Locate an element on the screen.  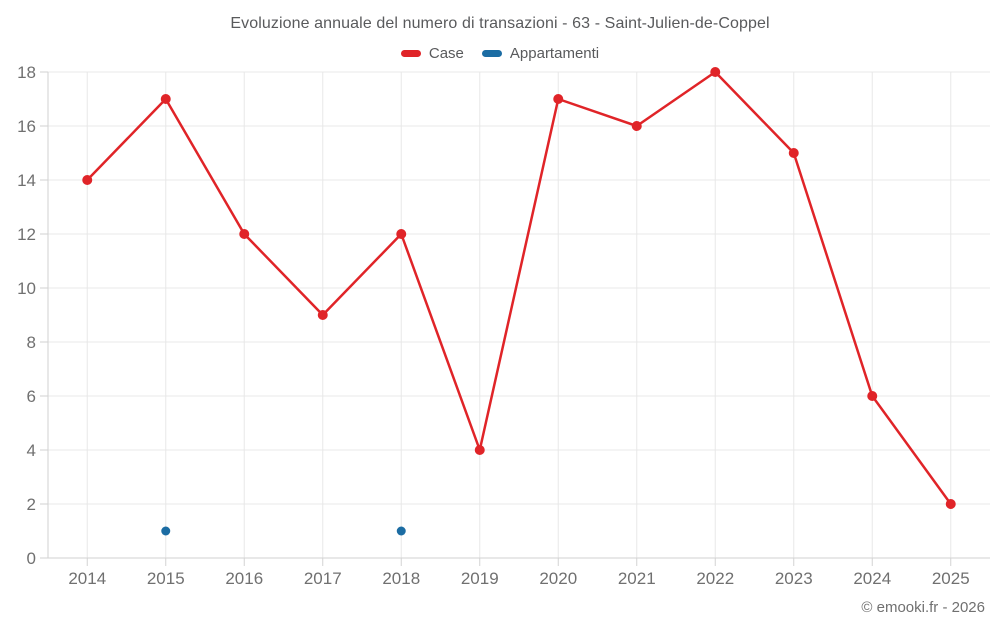
x-tick-label: 2020 is located at coordinates (558, 578).